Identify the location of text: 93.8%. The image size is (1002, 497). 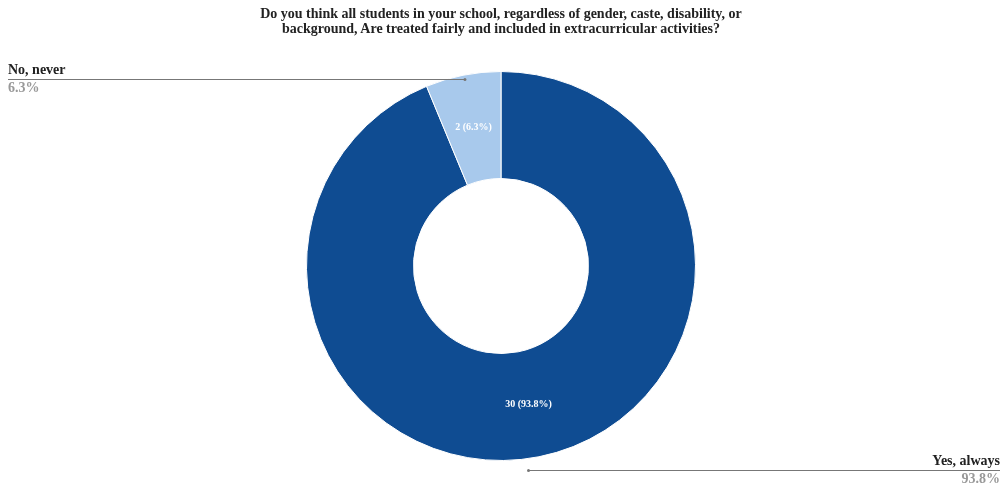
(980, 479).